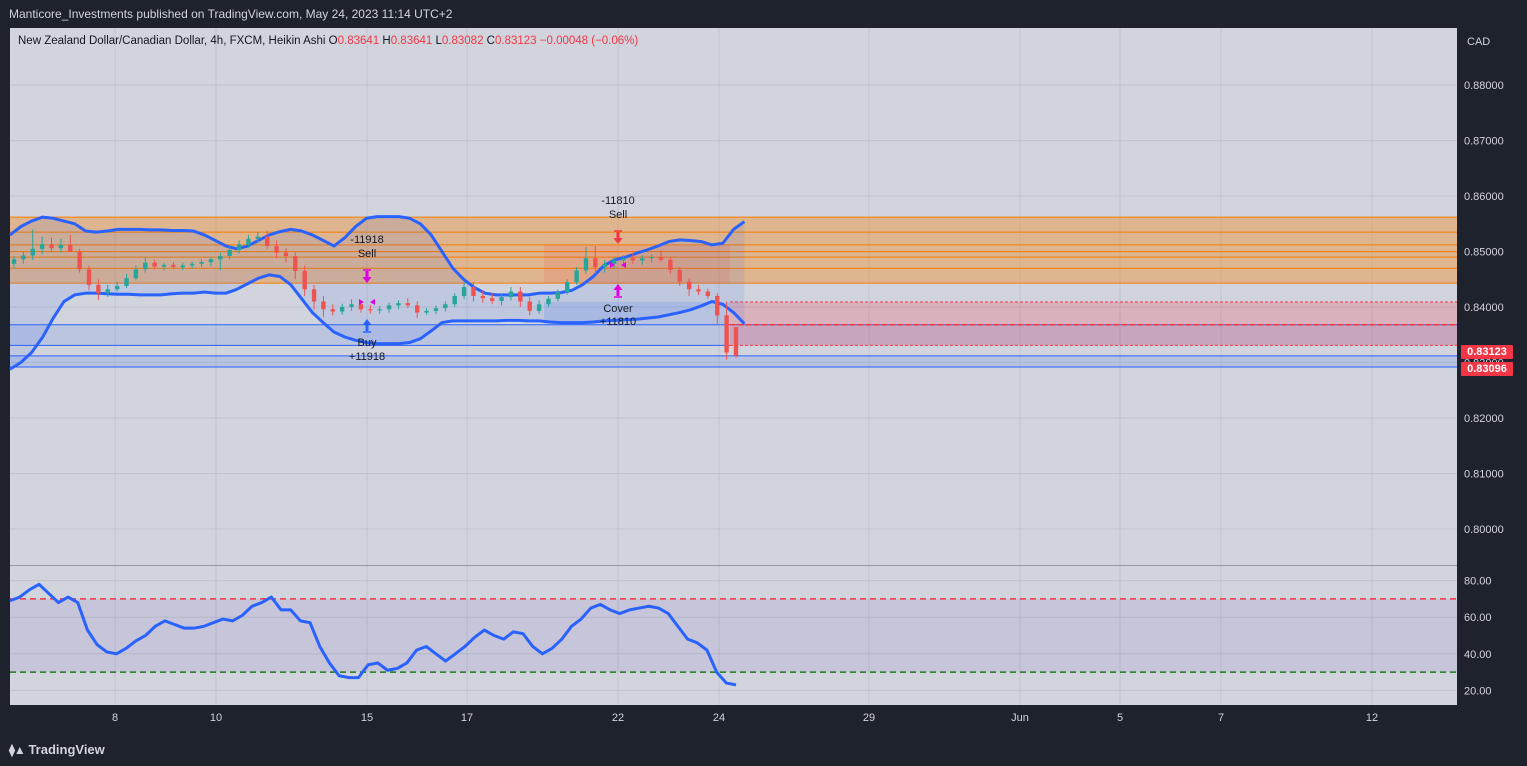  What do you see at coordinates (719, 718) in the screenshot?
I see `time-tick: 24` at bounding box center [719, 718].